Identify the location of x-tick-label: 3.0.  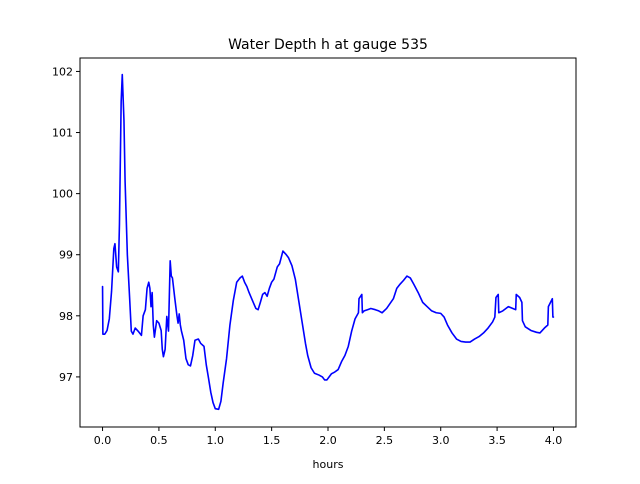
(441, 440).